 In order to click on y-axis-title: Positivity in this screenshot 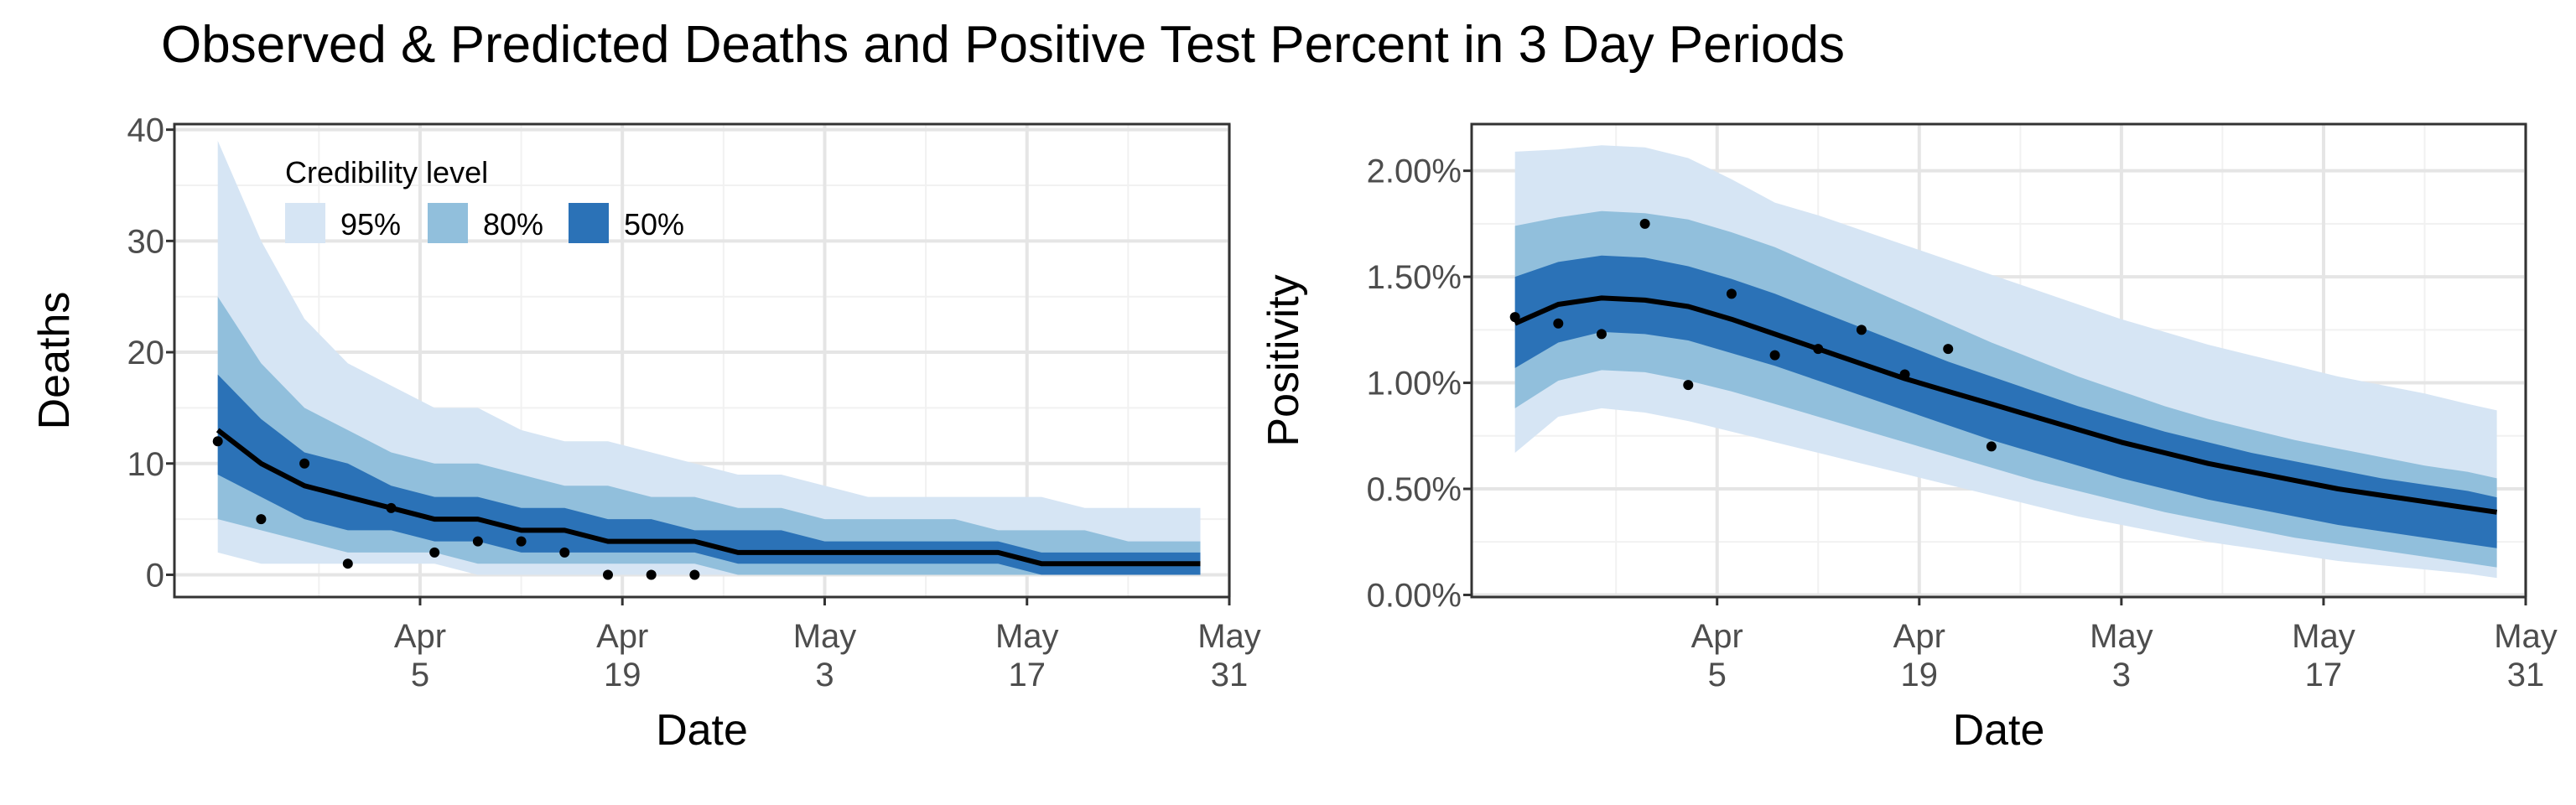, I will do `click(1283, 360)`.